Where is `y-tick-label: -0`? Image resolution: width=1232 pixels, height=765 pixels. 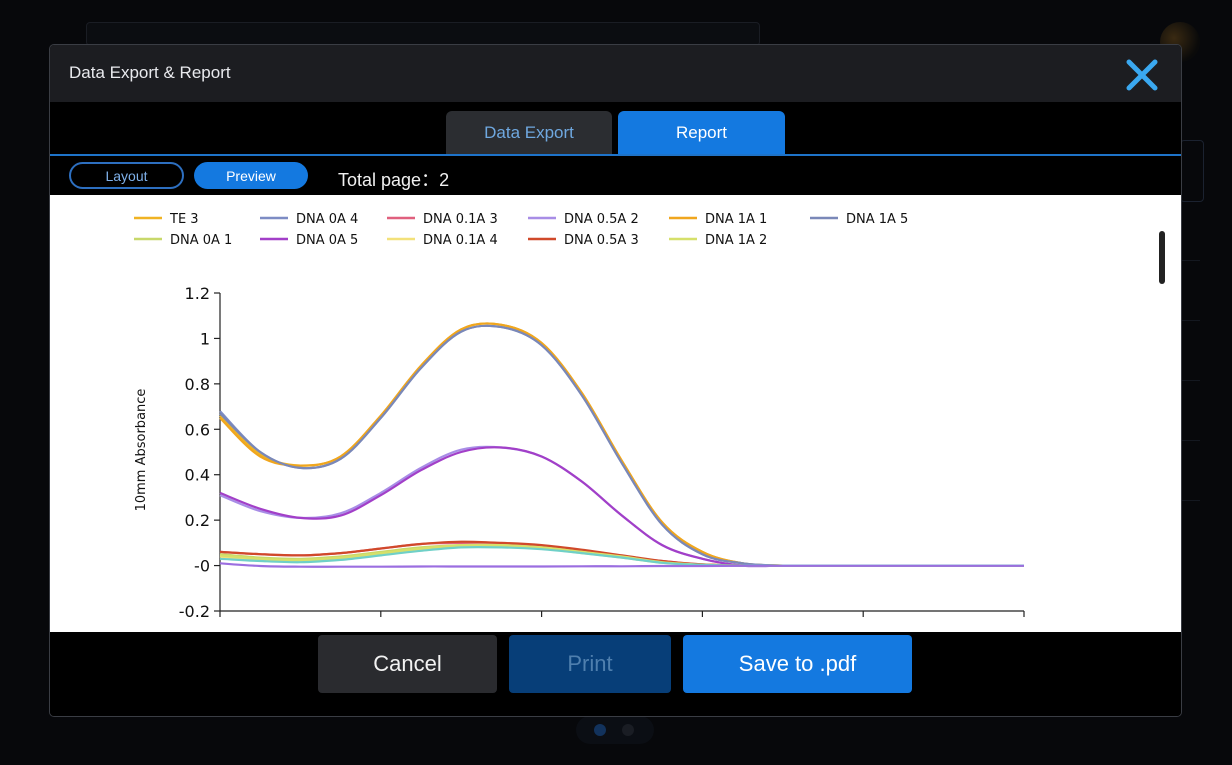
y-tick-label: -0 is located at coordinates (202, 566).